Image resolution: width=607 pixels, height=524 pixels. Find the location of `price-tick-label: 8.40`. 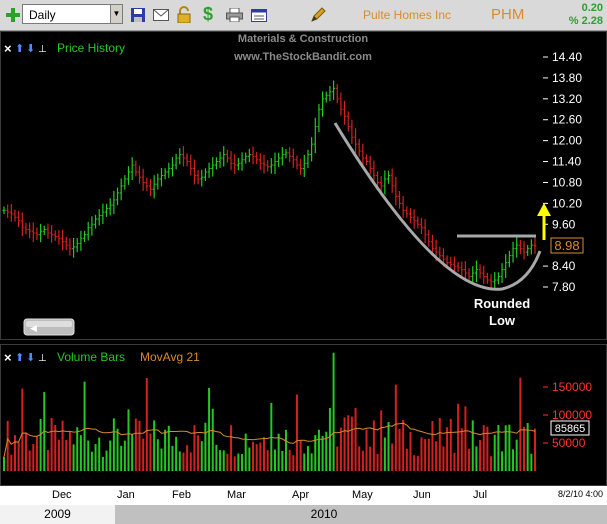

price-tick-label: 8.40 is located at coordinates (564, 266).